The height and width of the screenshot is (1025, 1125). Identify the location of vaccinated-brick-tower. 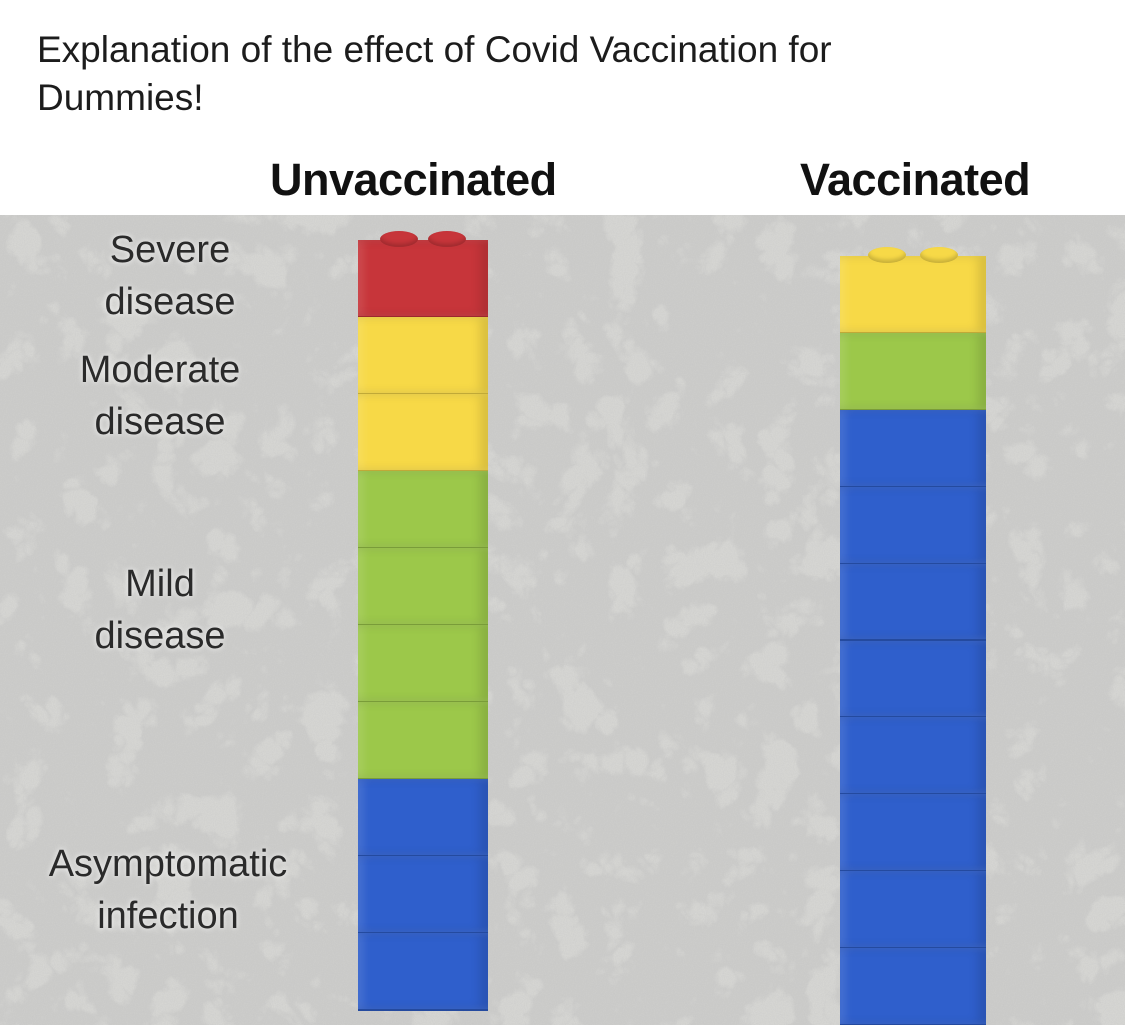
(913, 634).